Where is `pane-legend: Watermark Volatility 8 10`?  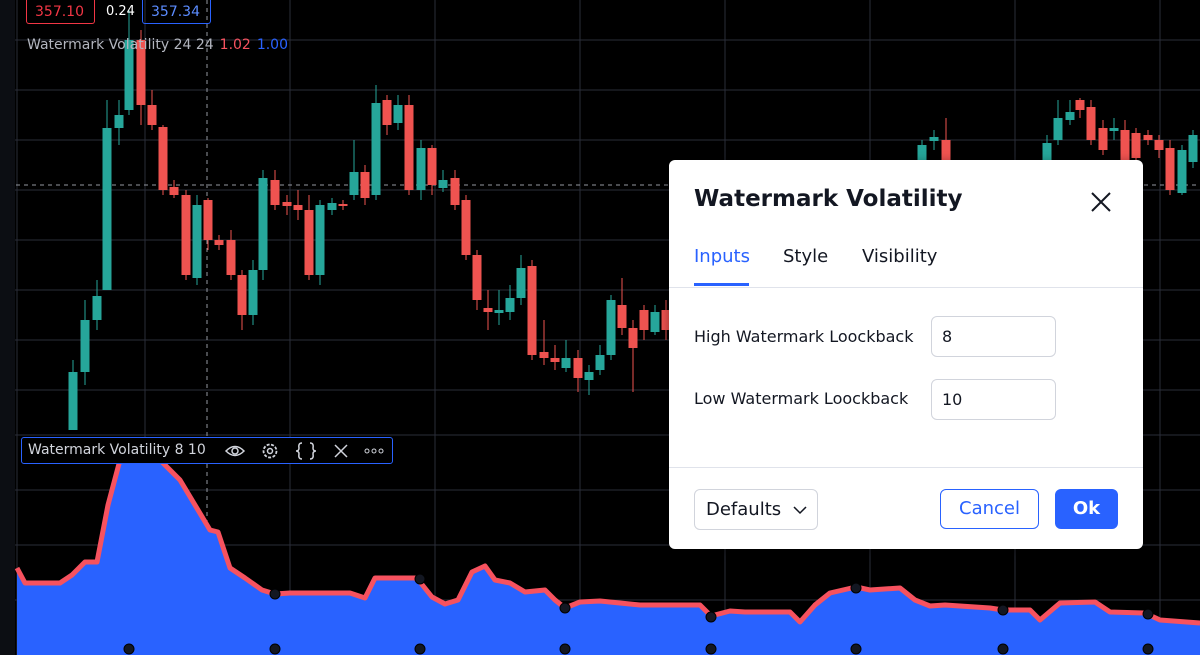 pane-legend: Watermark Volatility 8 10 is located at coordinates (207, 450).